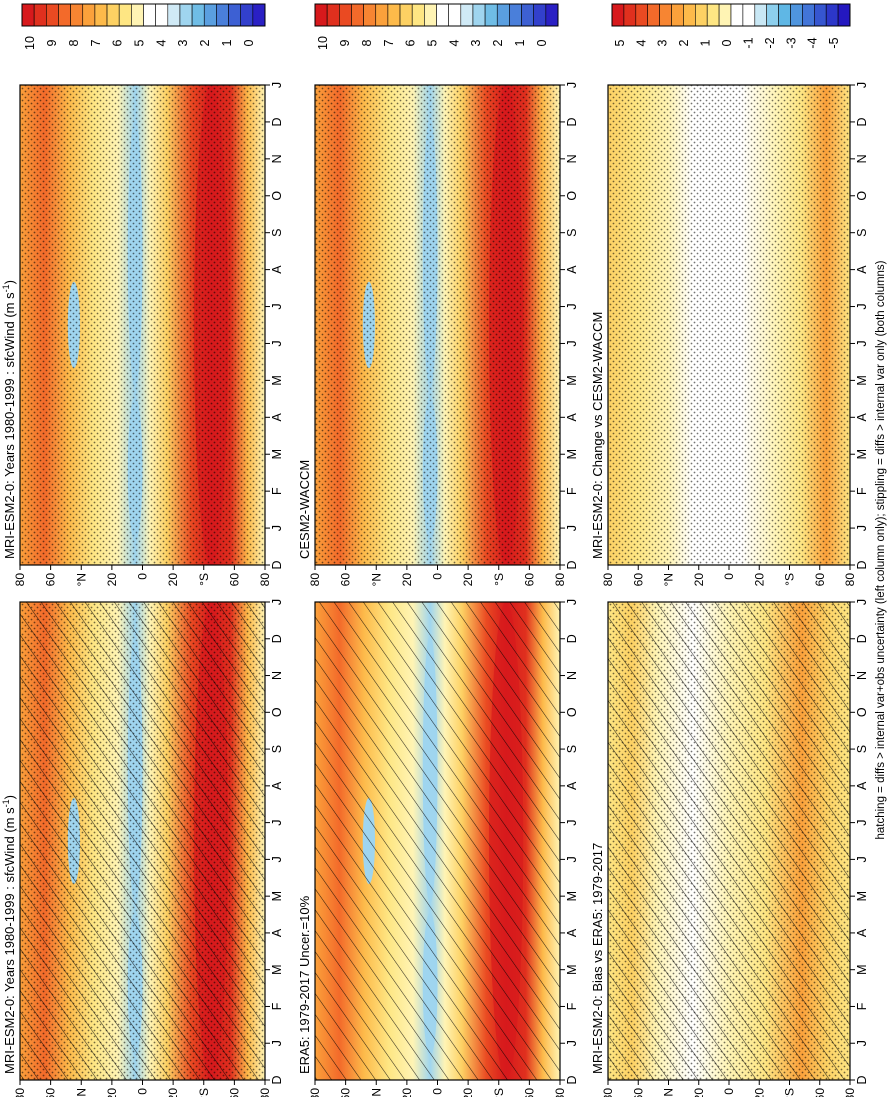 The width and height of the screenshot is (895, 1097). I want to click on panel-c-y-tick-label: °N, so click(376, 1092).